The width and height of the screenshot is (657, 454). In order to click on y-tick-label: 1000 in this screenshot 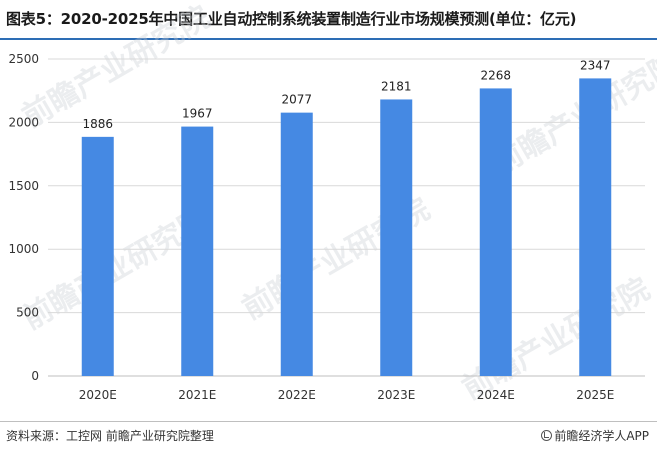, I will do `click(23, 249)`.